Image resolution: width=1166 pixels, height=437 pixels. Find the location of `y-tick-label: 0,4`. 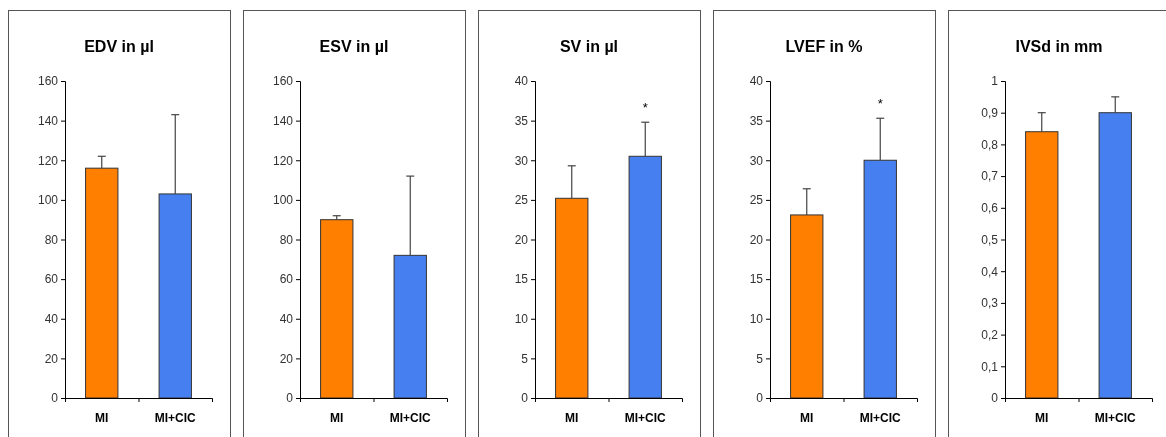

y-tick-label: 0,4 is located at coordinates (990, 271).